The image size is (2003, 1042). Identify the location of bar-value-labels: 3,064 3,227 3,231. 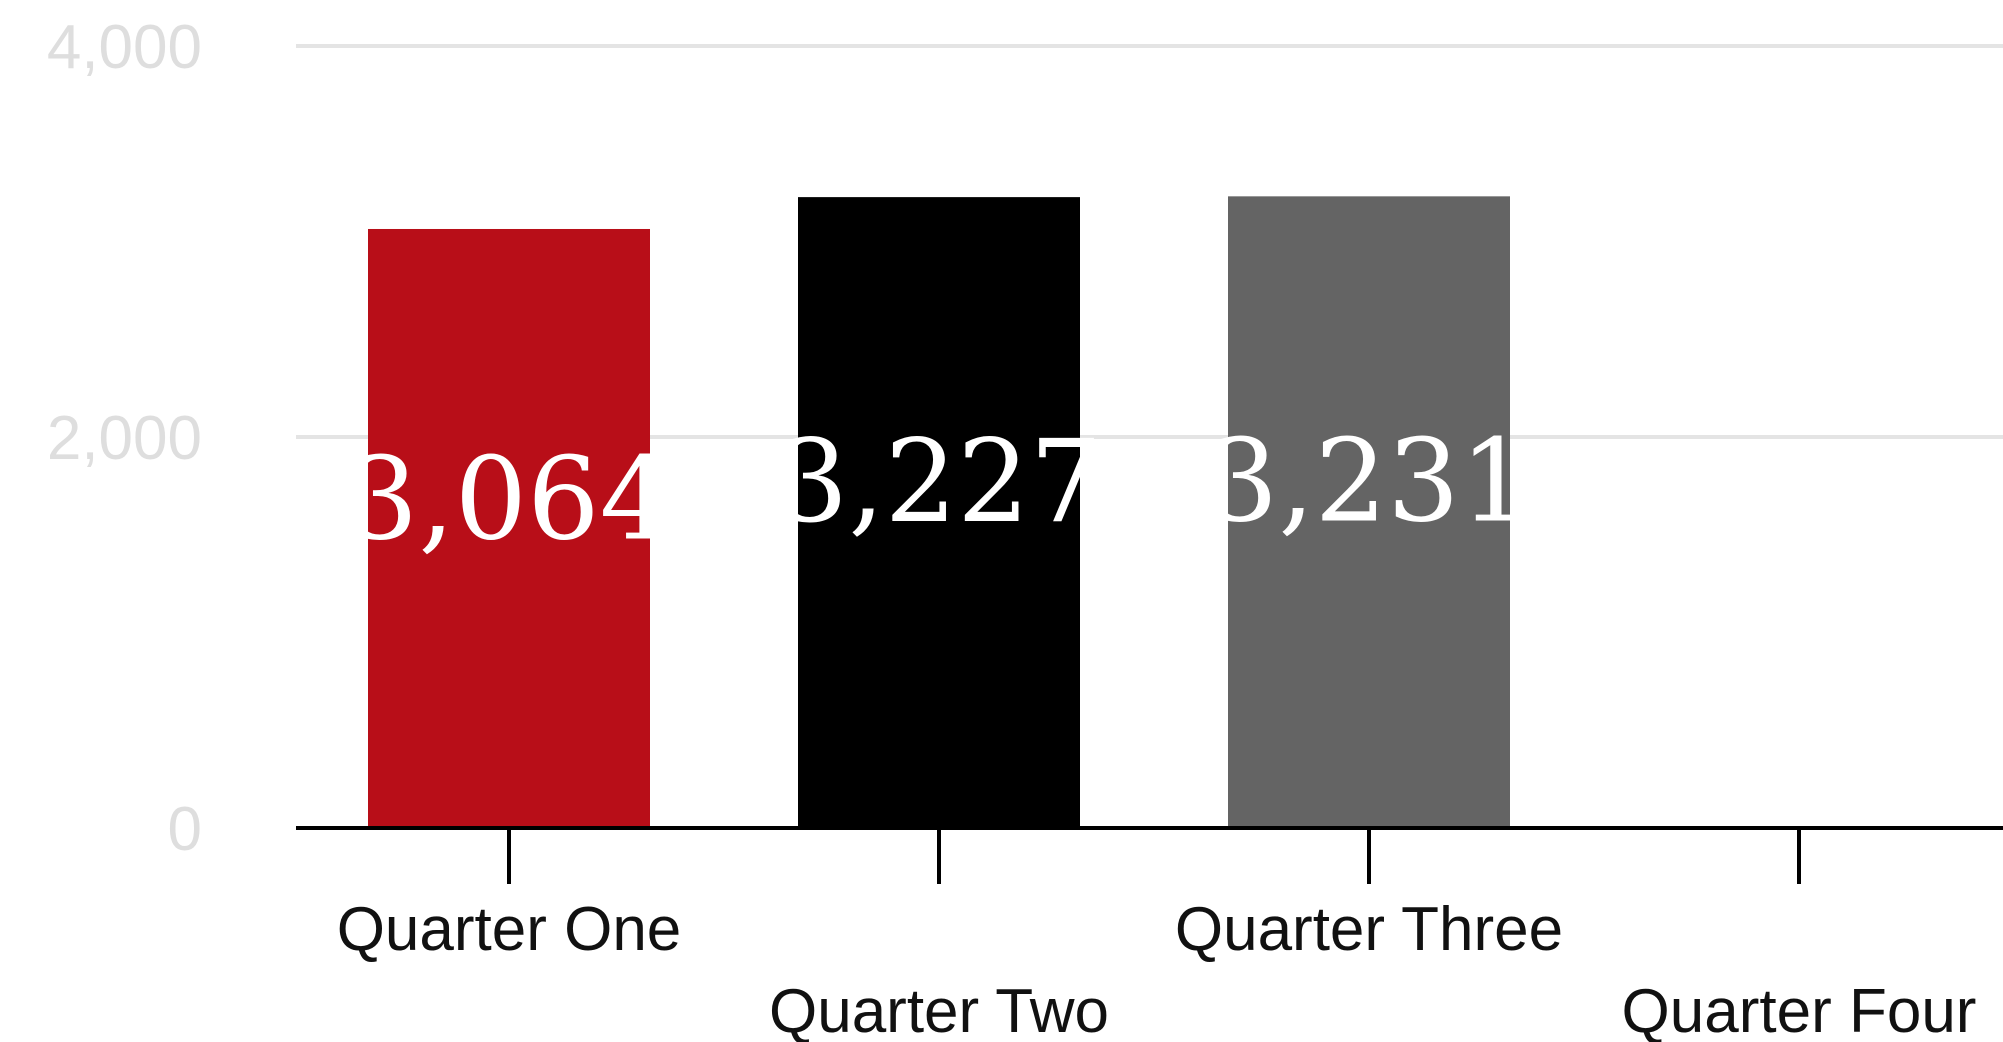
(939, 490).